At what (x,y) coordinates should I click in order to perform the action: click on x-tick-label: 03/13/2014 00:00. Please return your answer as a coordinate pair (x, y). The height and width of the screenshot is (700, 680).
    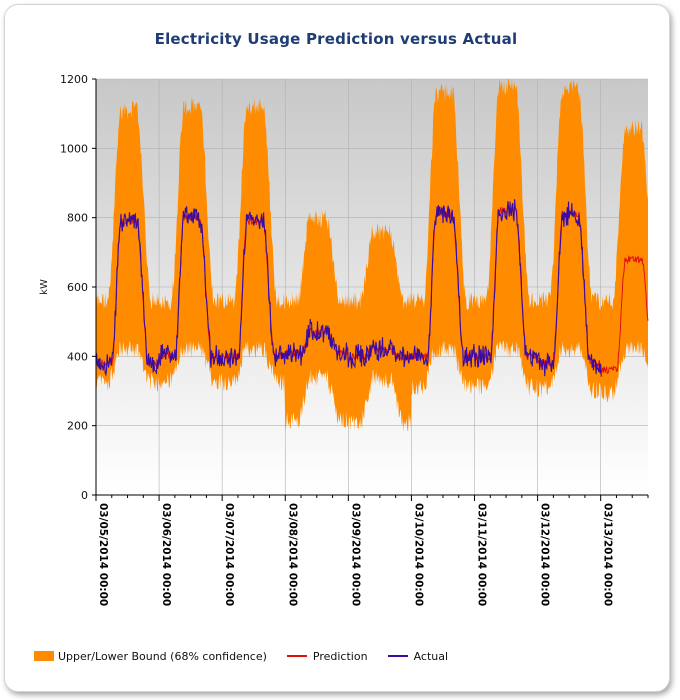
    Looking at the image, I should click on (608, 554).